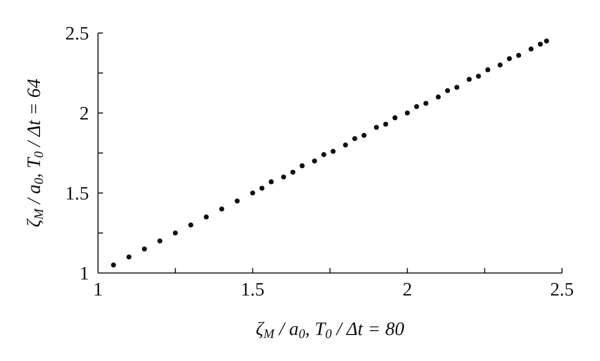  I want to click on x-axis-title: ζ$_{M}$ / a$_{0}$, T$_{0}$ / Δt = 80, so click(330, 330).